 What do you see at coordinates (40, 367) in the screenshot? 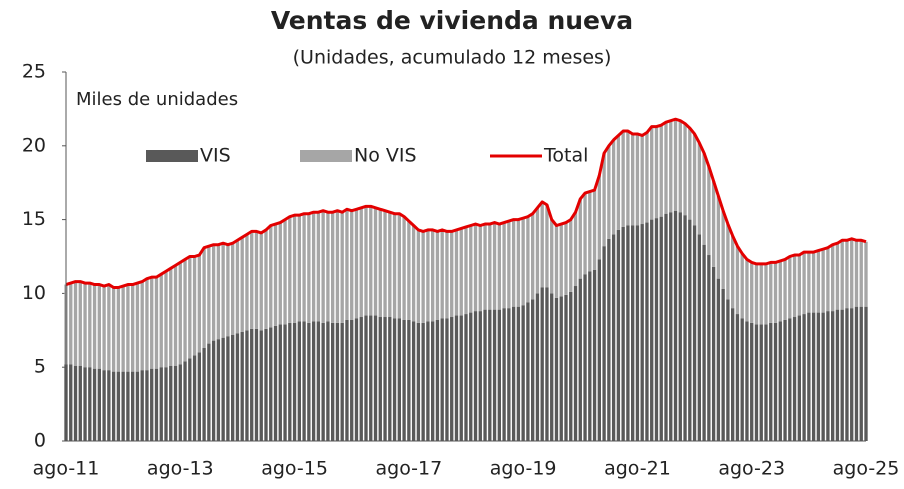
I see `y-tick-label: 5` at bounding box center [40, 367].